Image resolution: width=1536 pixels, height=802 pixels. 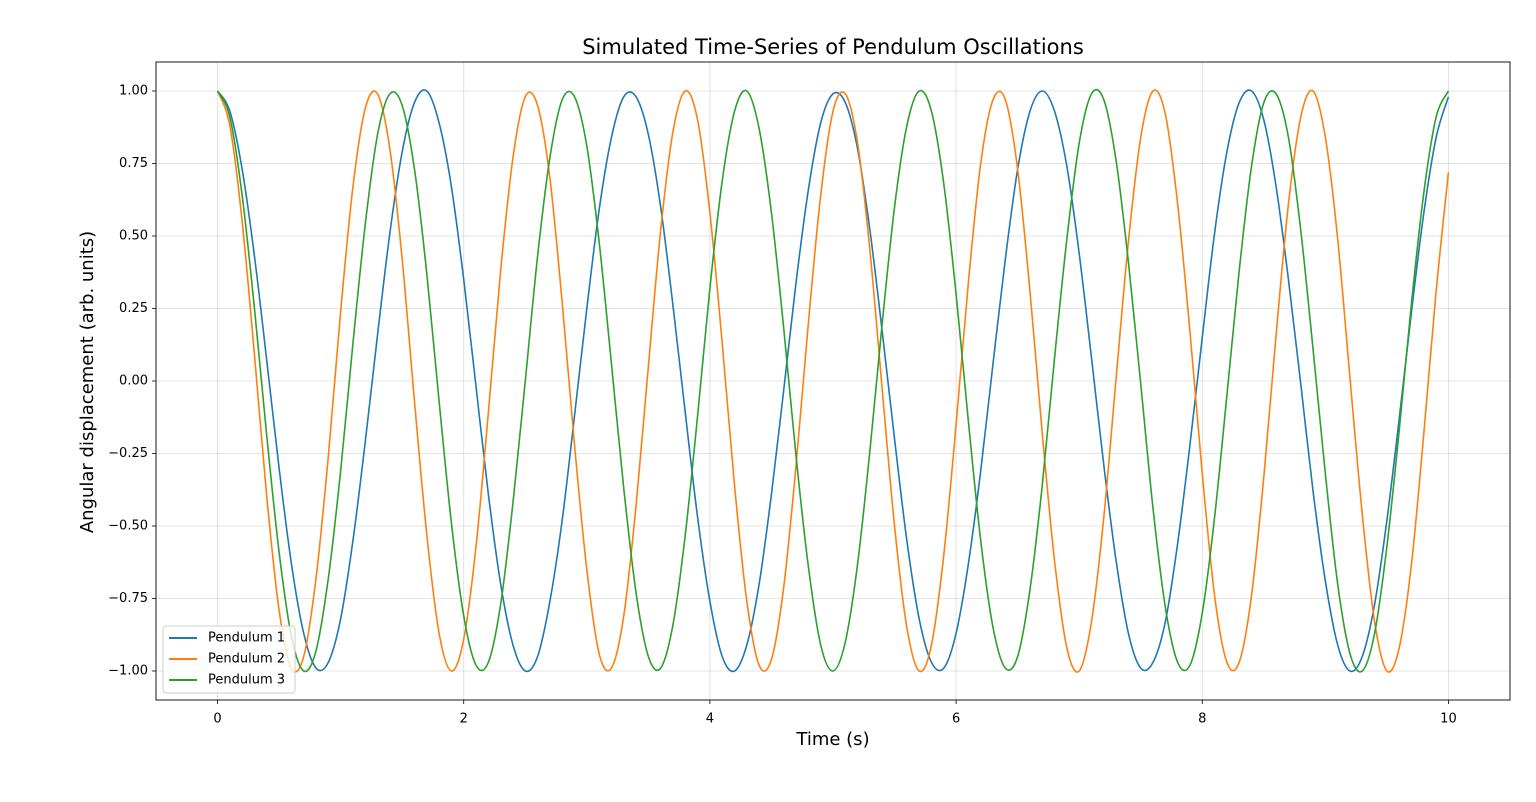 I want to click on legend: Pendulum 1 Pendulum 2 Pendulum 3, so click(x=229, y=659).